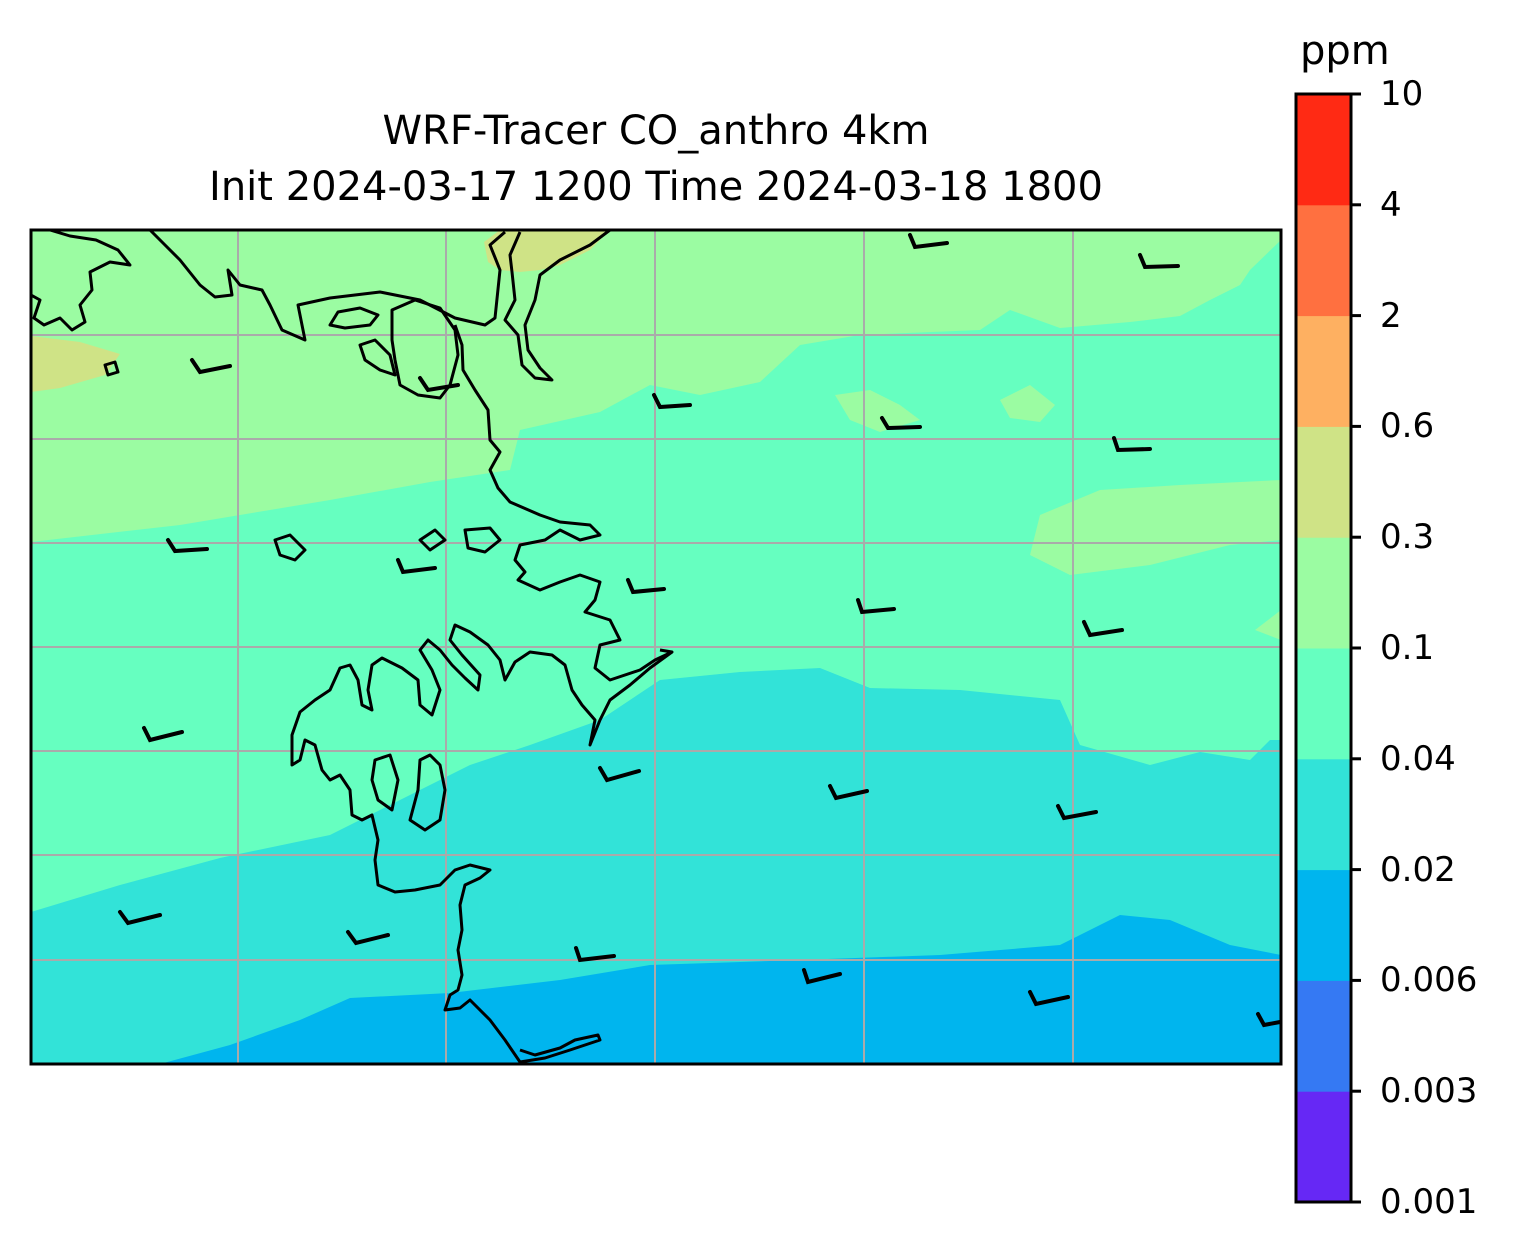 This screenshot has height=1256, width=1528. I want to click on contour-0.006-0.02, so click(720, 989).